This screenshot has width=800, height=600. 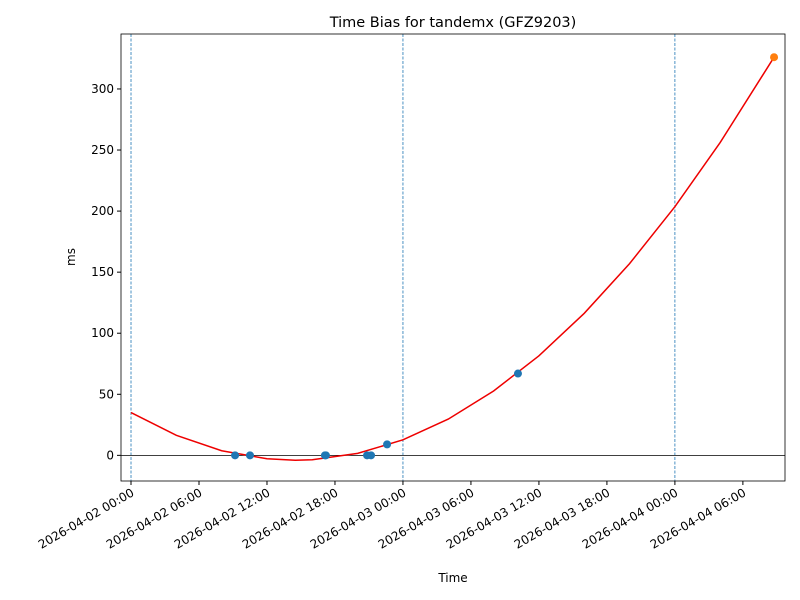 I want to click on y-tick-label: 300, so click(x=102, y=89).